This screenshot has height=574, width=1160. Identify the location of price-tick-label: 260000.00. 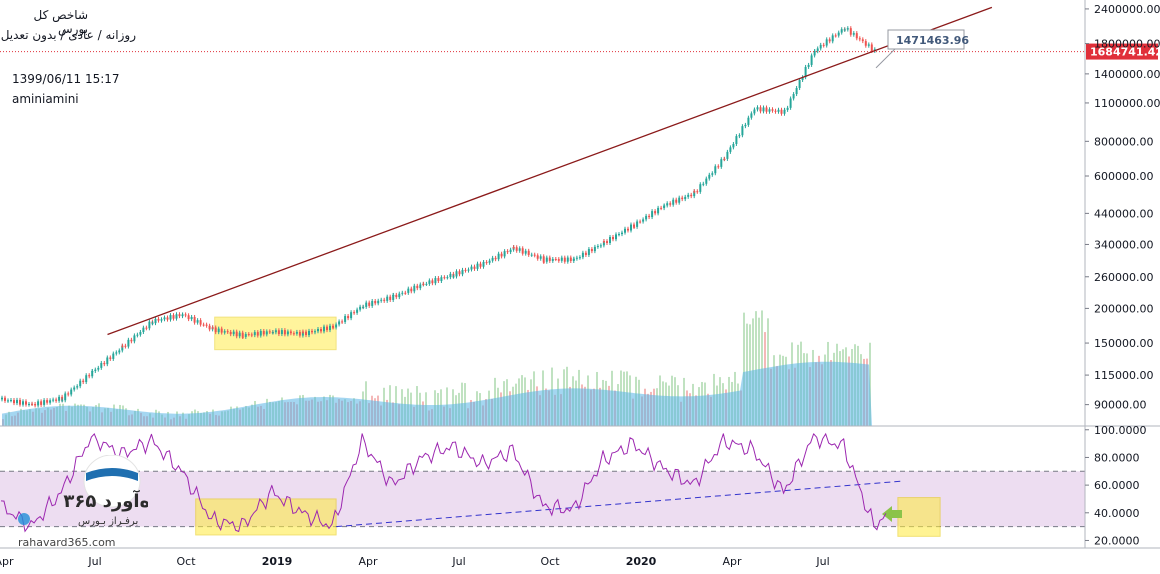
(1124, 277).